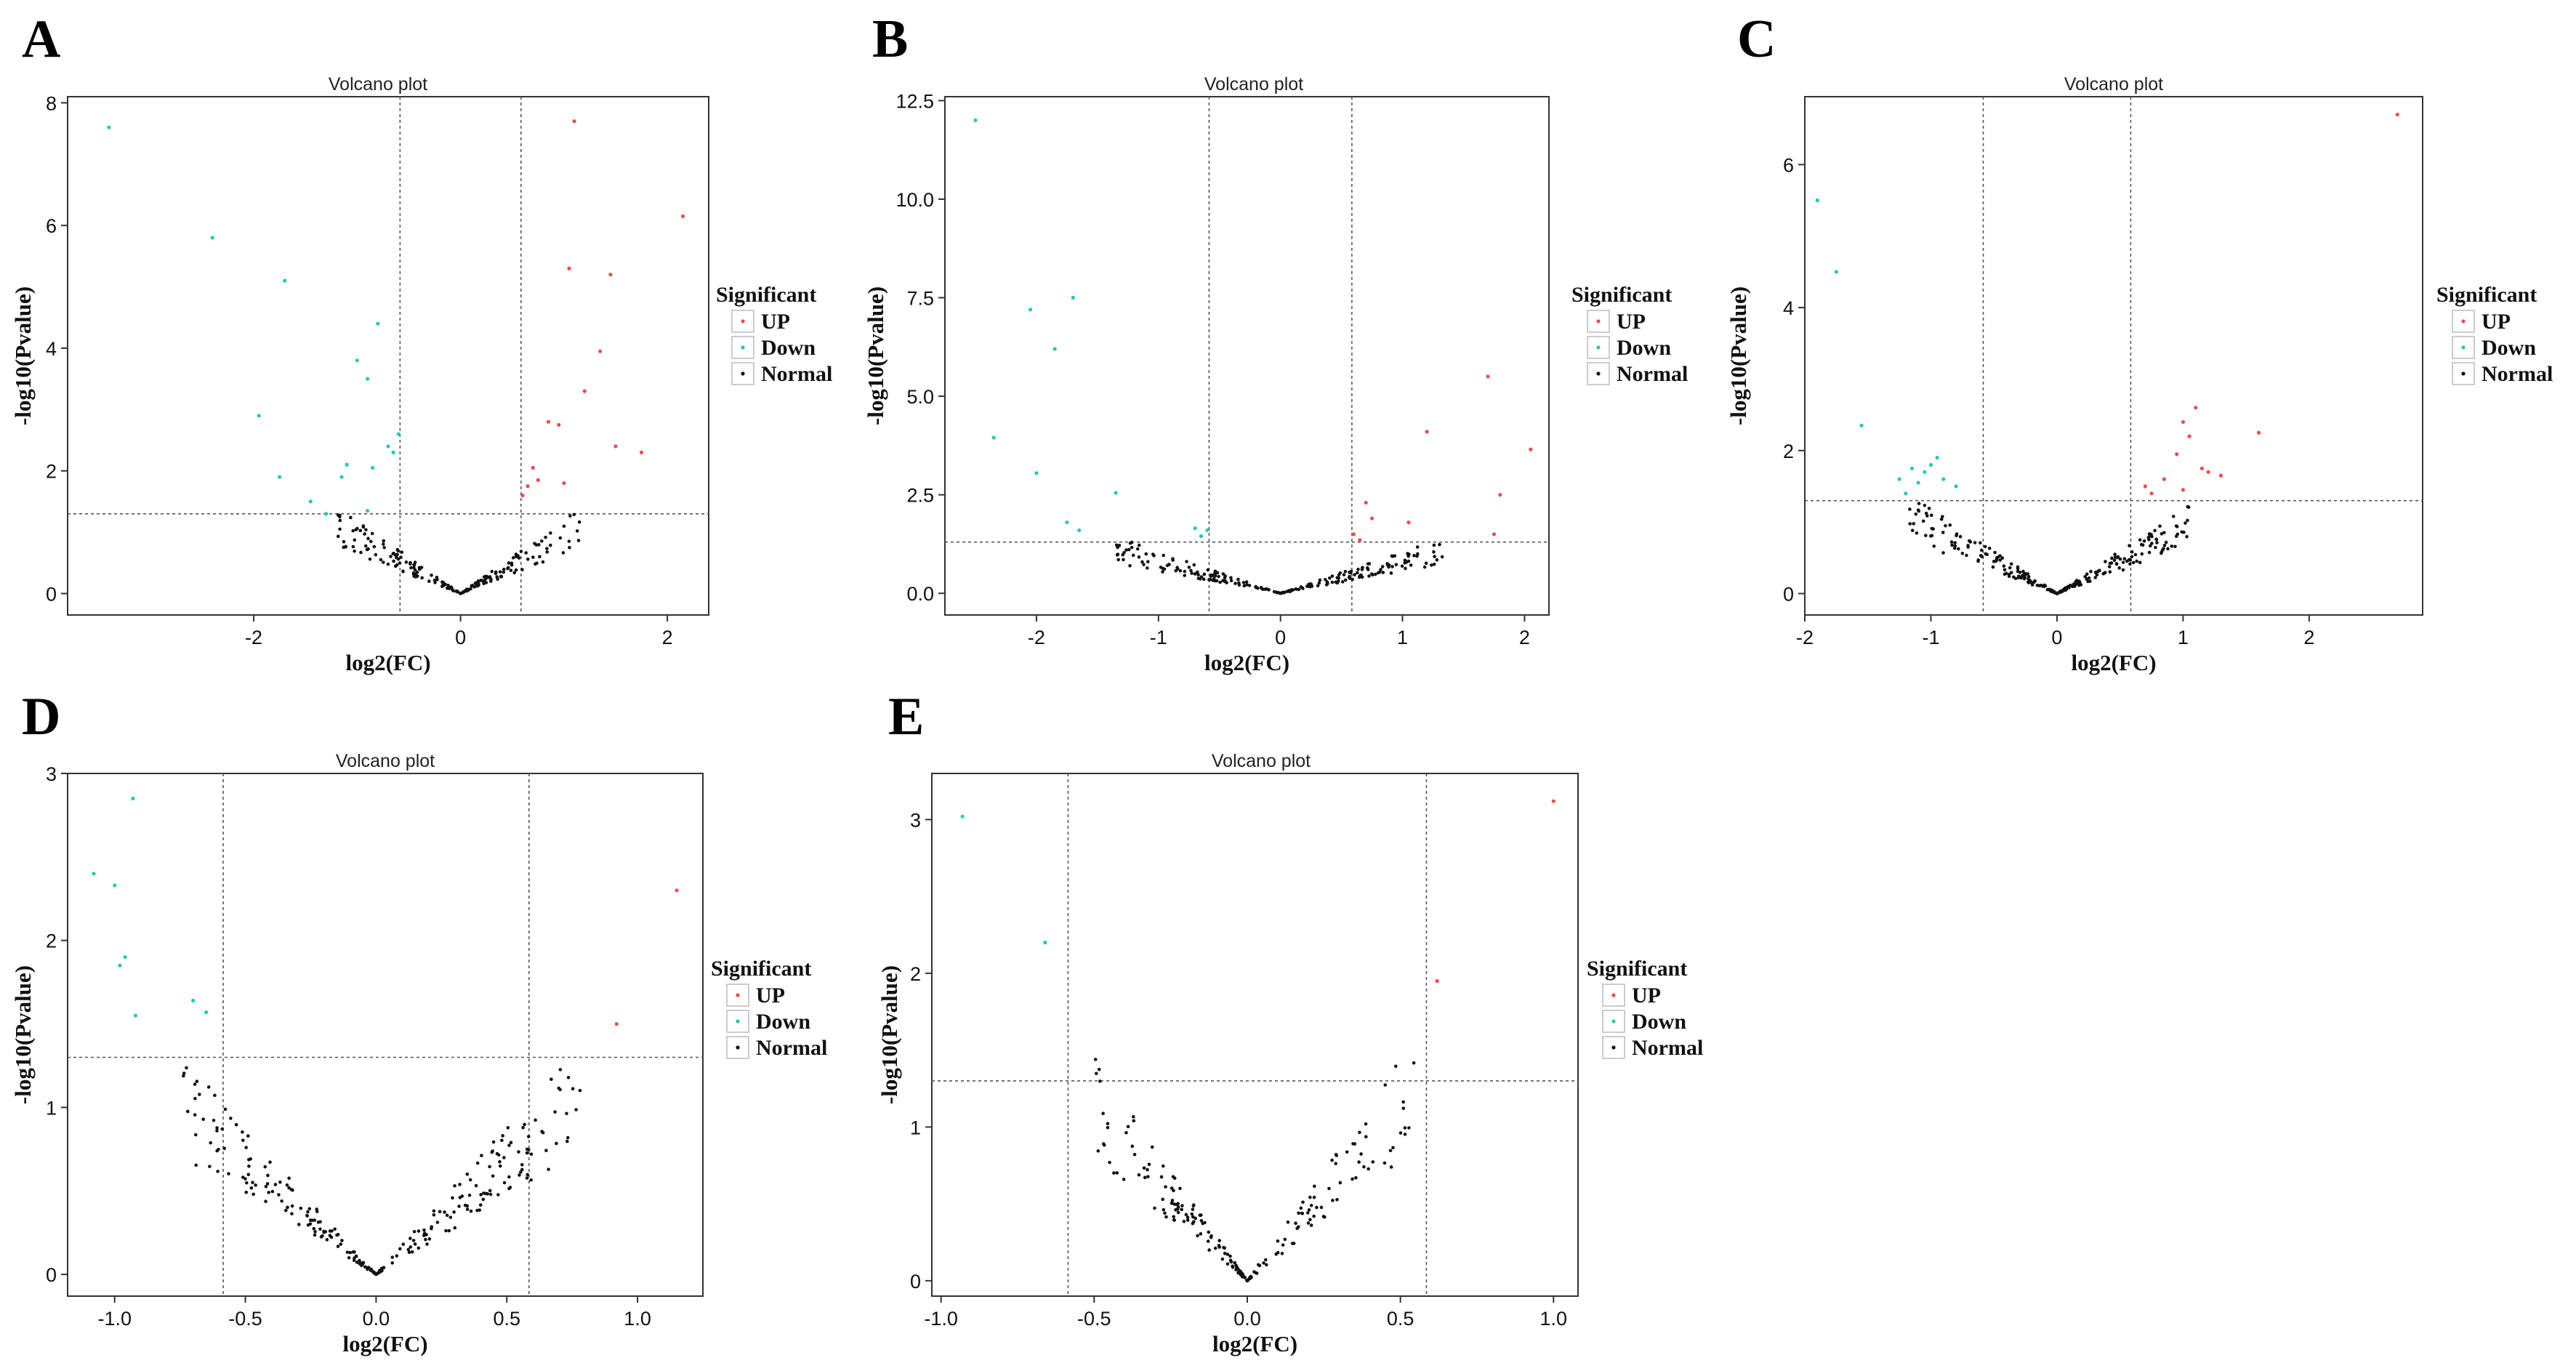 The width and height of the screenshot is (2576, 1363). I want to click on x-axis-label: log2(FC), so click(387, 662).